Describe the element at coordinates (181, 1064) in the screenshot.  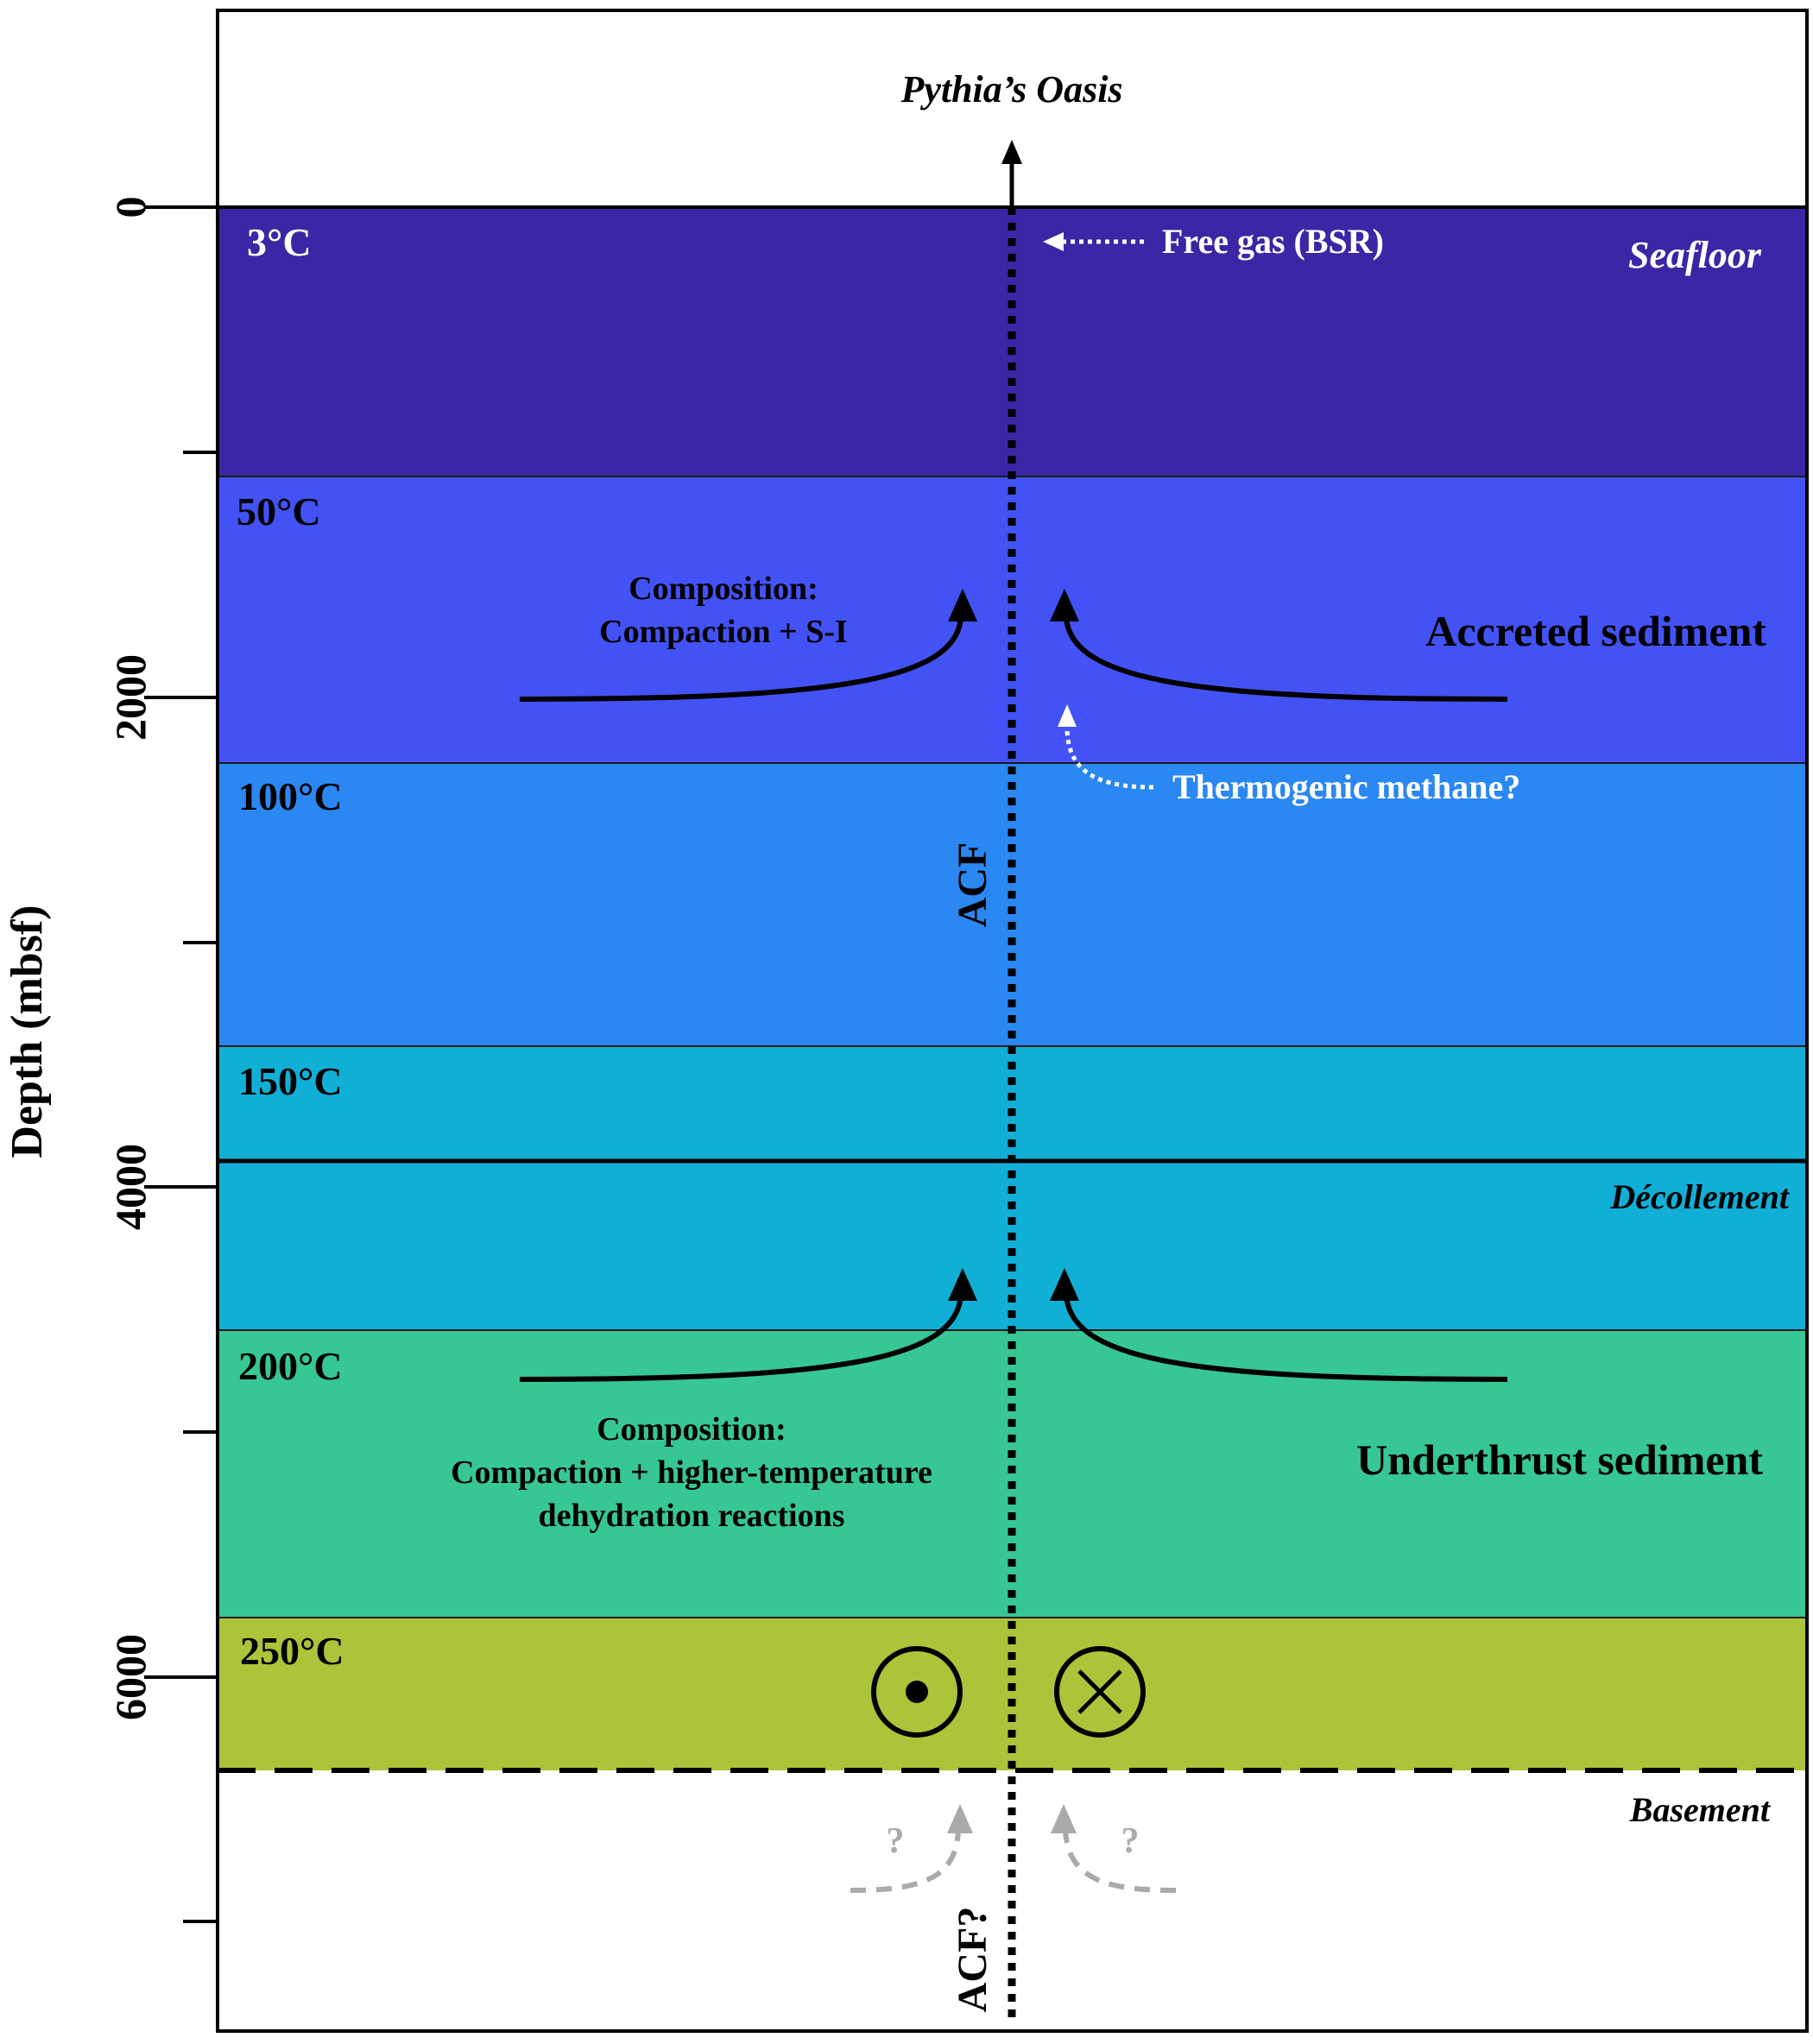
I see `axis-ticks` at that location.